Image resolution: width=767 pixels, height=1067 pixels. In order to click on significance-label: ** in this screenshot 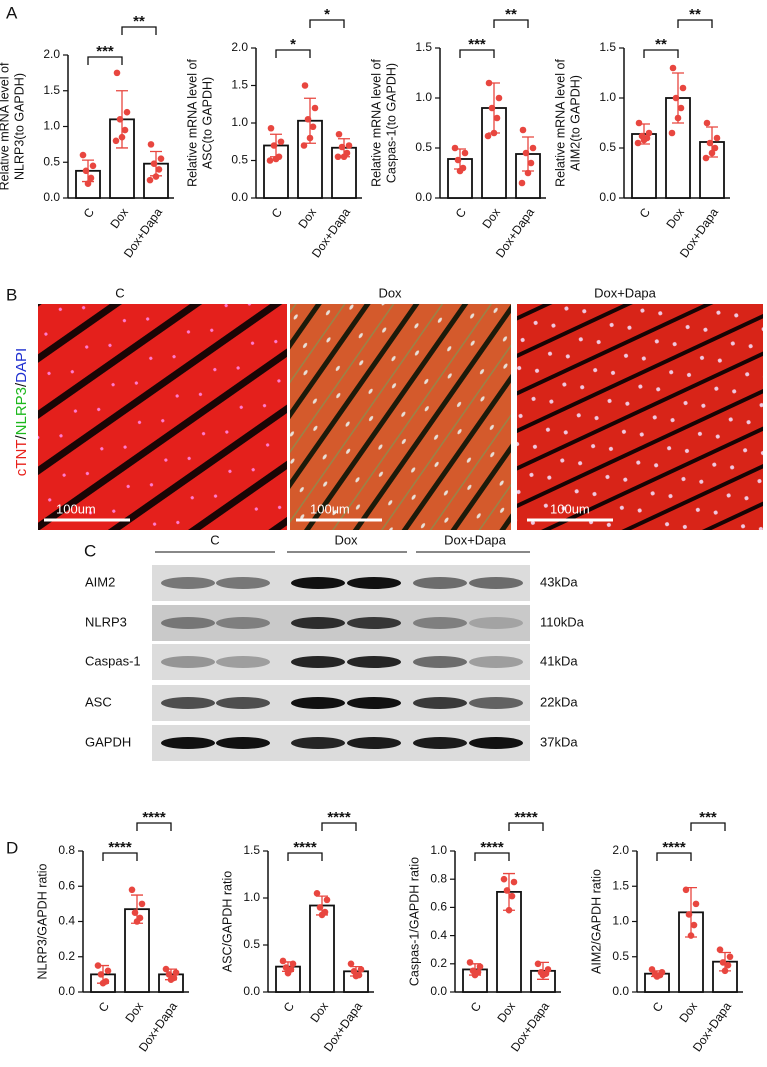, I will do `click(661, 44)`.